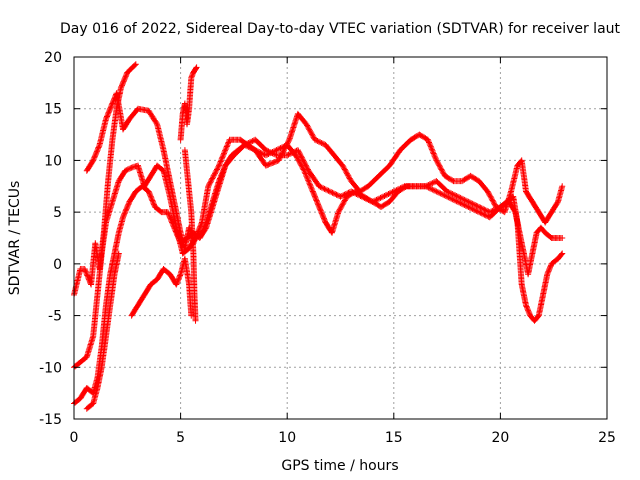 This screenshot has height=480, width=640. What do you see at coordinates (74, 438) in the screenshot?
I see `x-tick-label: 0` at bounding box center [74, 438].